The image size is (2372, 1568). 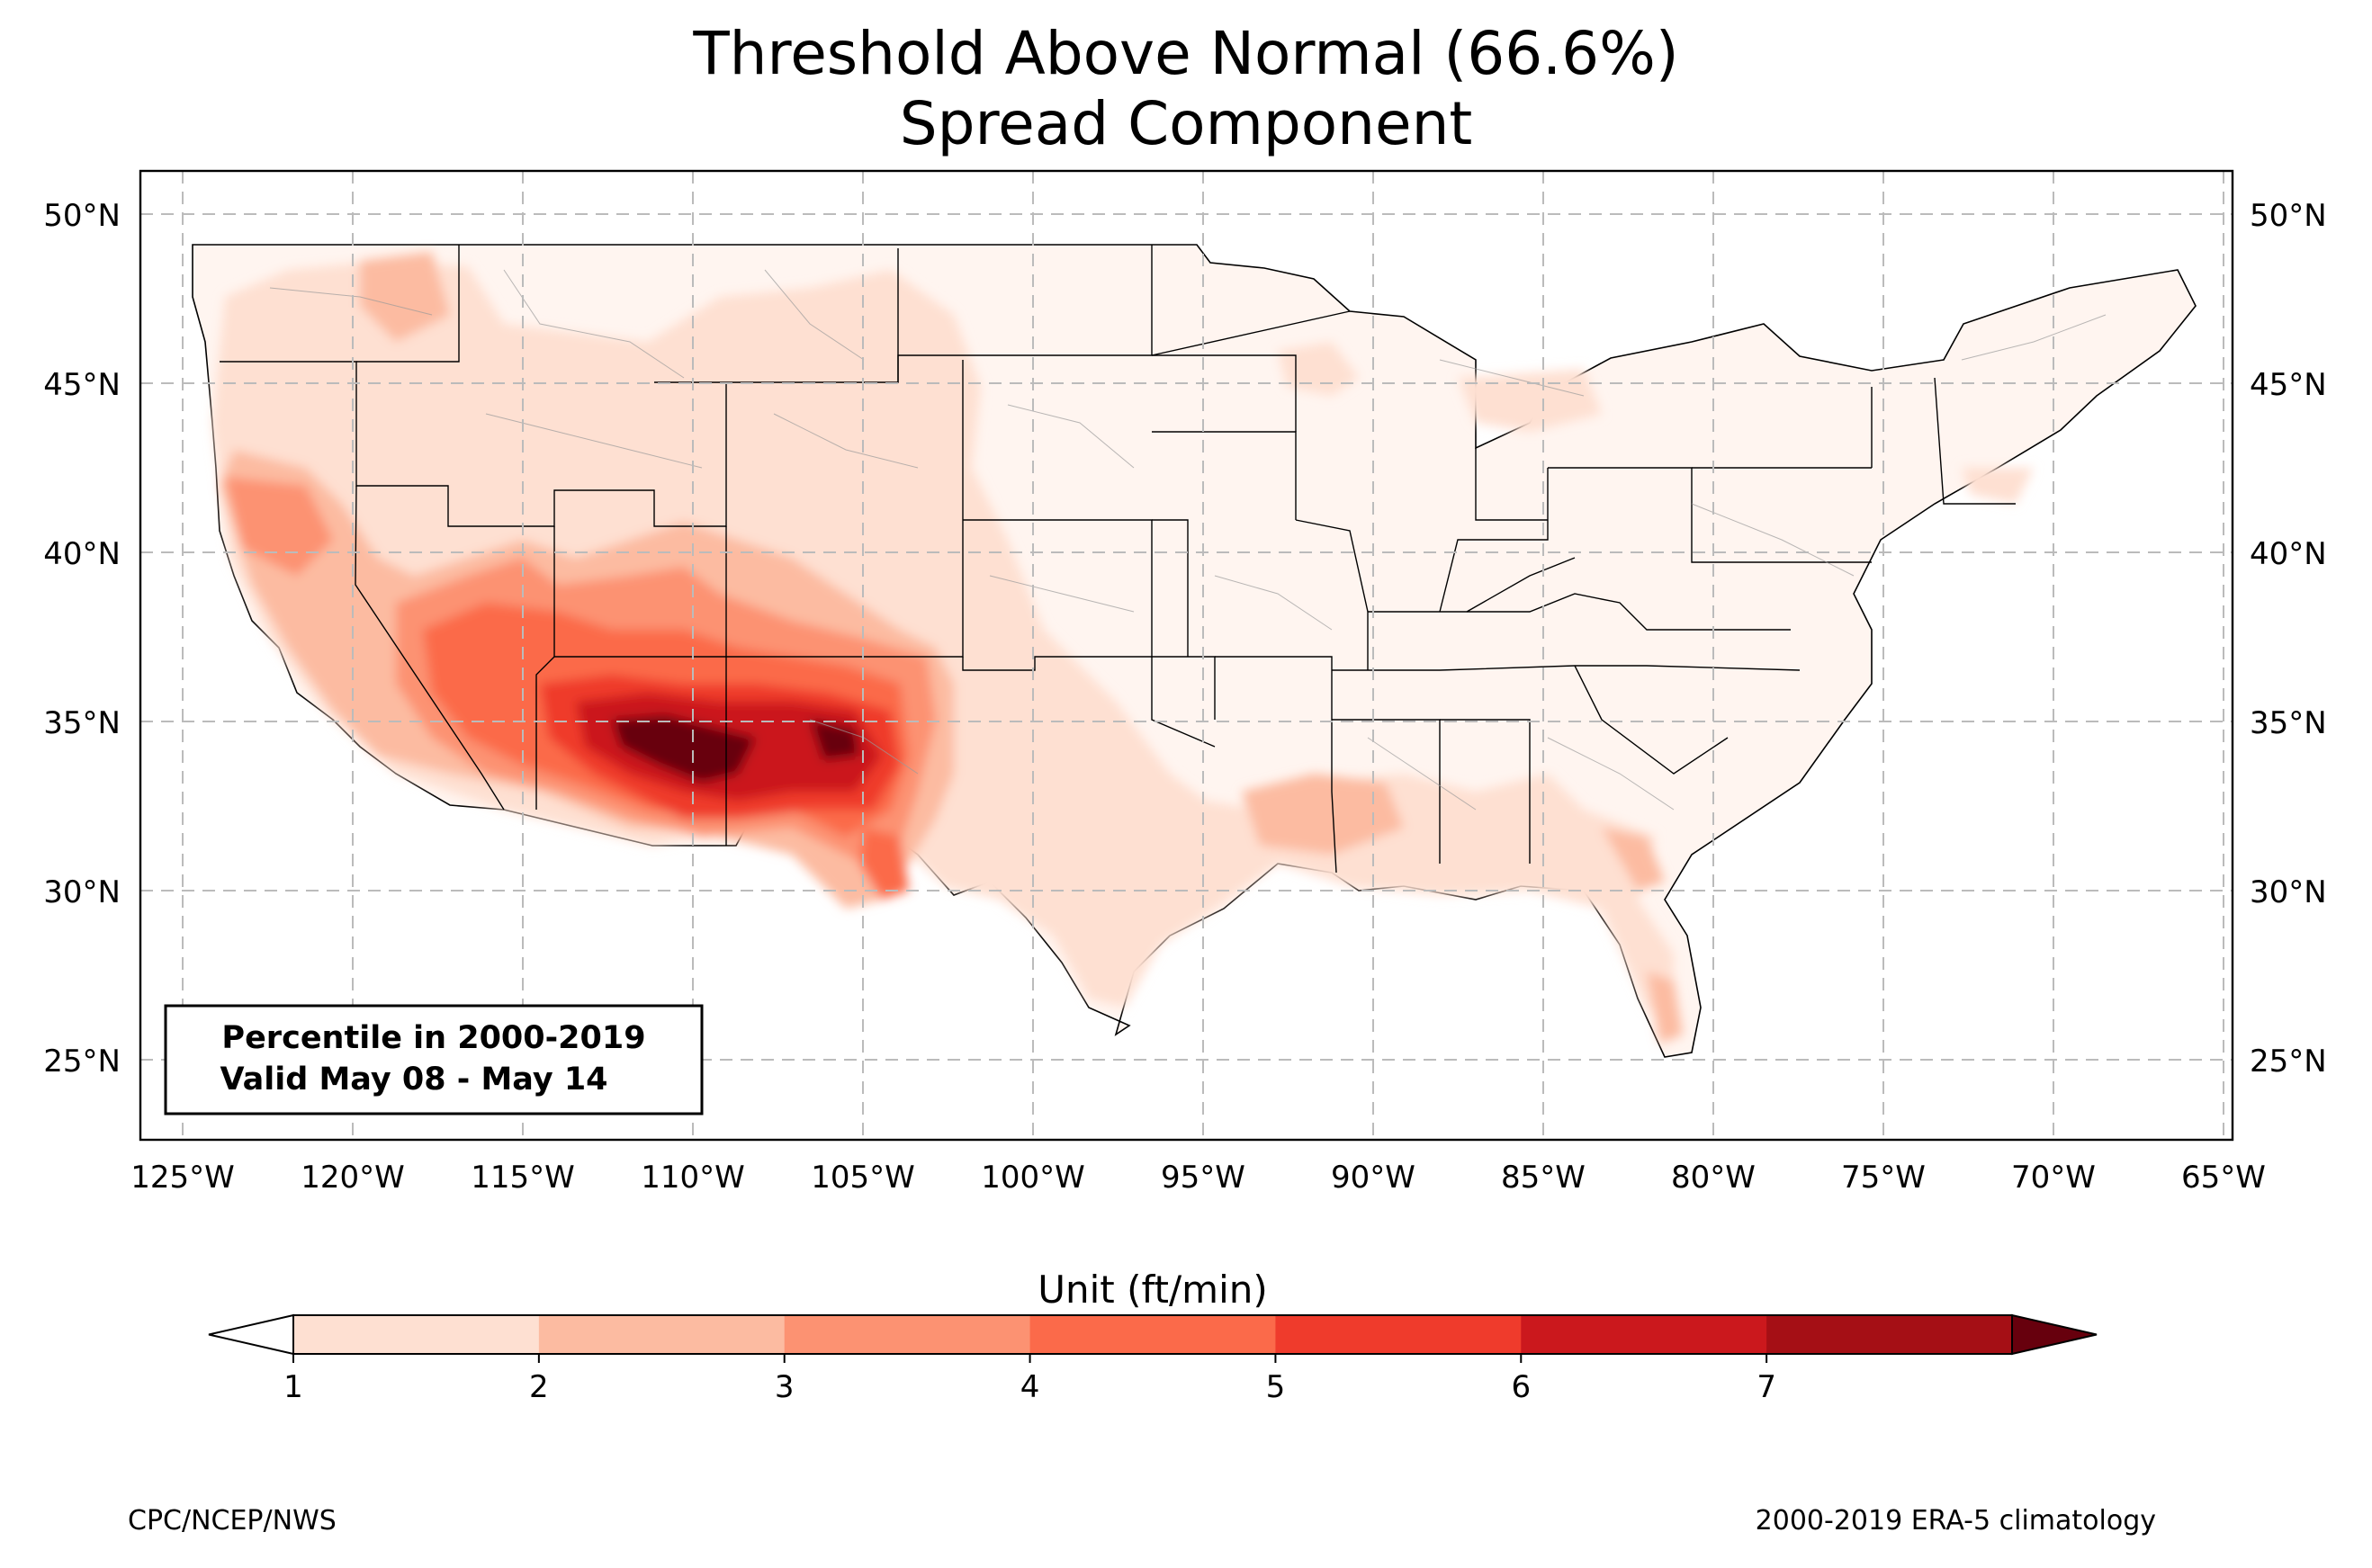 I want to click on lon-tick-label: 80°W, so click(x=1713, y=1178).